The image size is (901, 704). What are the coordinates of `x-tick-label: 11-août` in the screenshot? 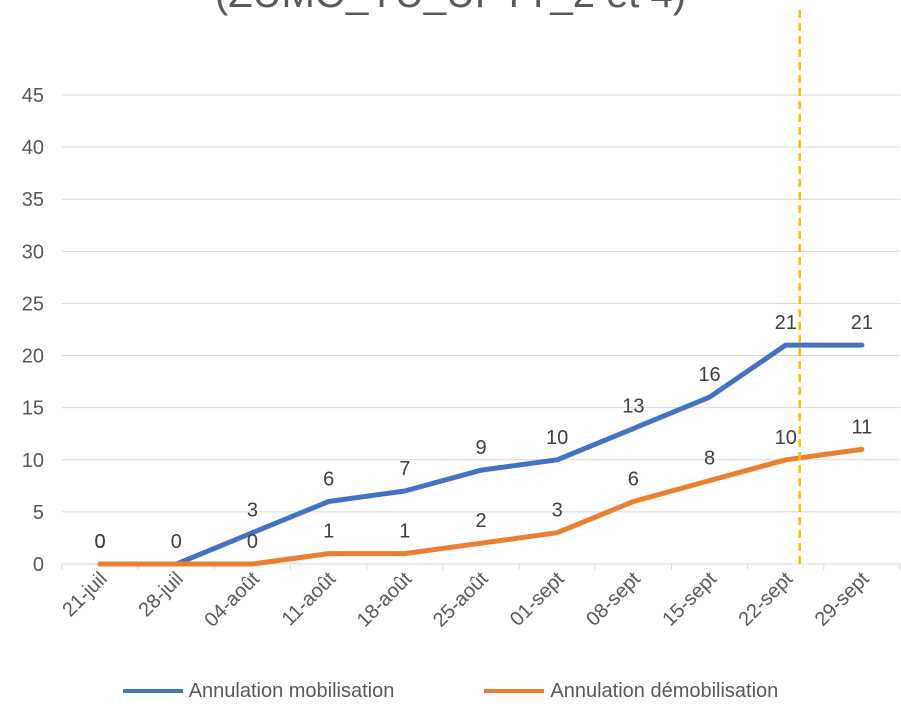 It's located at (309, 599).